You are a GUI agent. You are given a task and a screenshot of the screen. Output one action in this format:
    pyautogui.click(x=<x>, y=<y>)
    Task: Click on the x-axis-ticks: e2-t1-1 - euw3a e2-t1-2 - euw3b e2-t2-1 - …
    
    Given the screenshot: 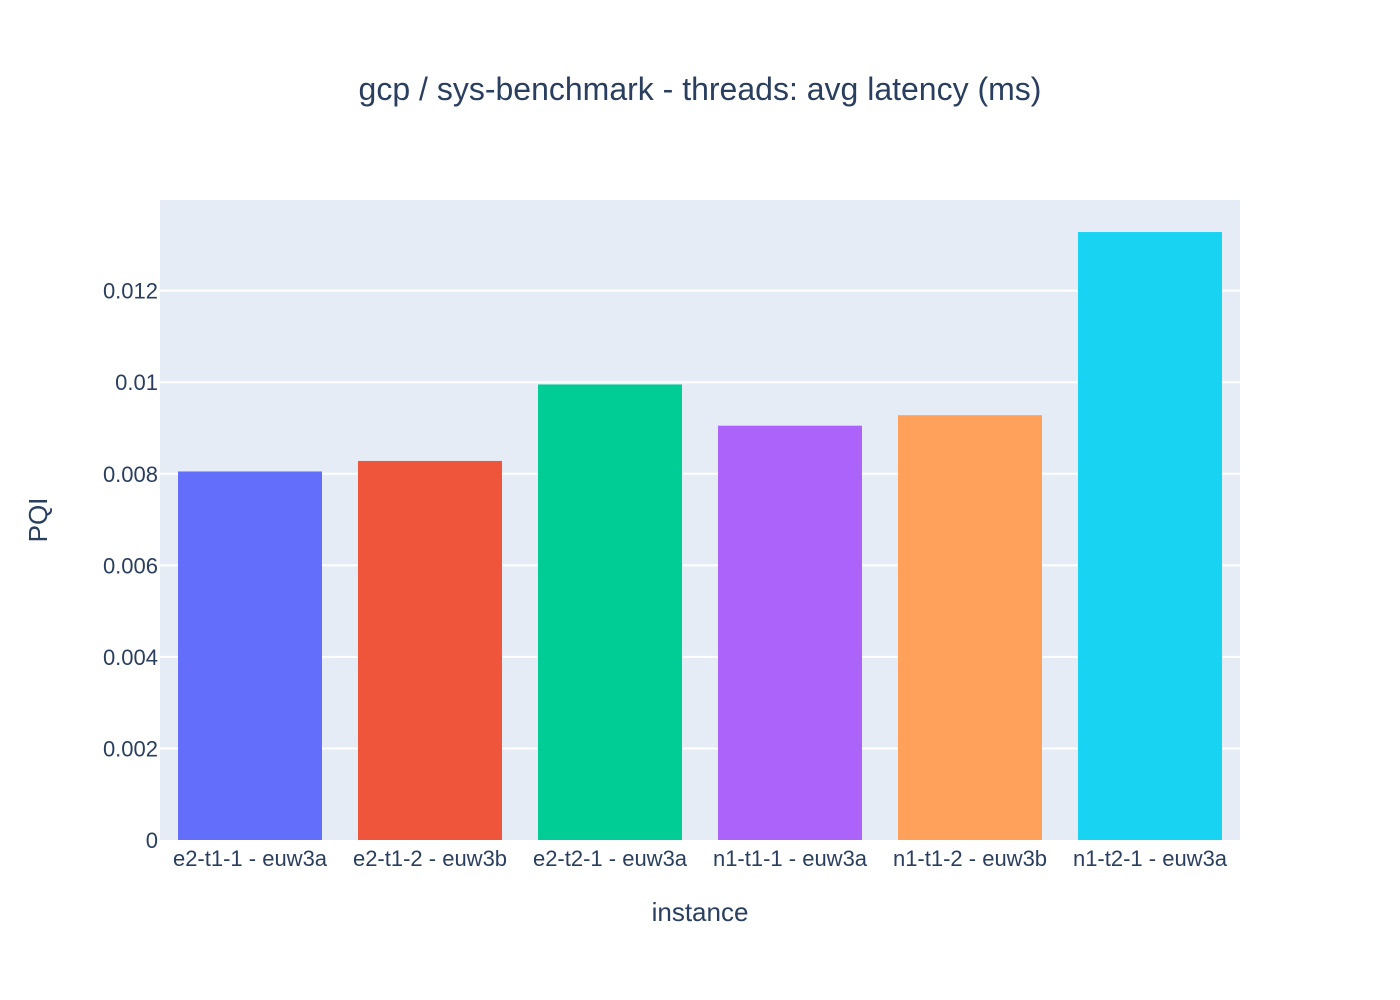 What is the action you would take?
    pyautogui.click(x=700, y=858)
    